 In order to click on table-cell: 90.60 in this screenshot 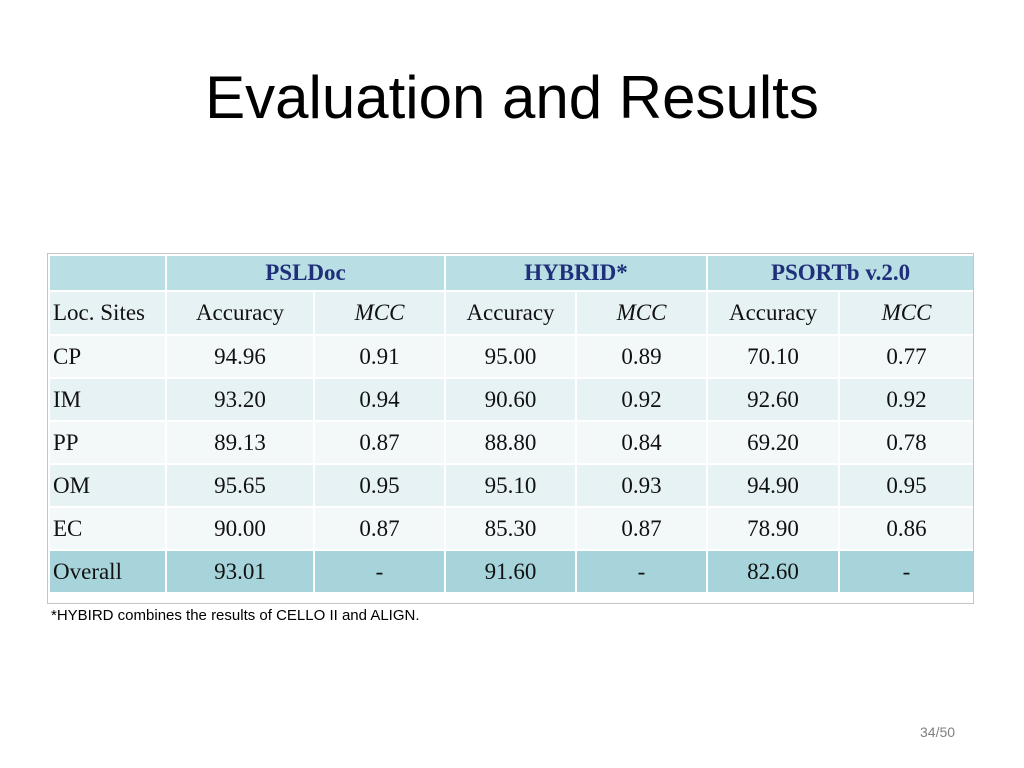, I will do `click(510, 399)`.